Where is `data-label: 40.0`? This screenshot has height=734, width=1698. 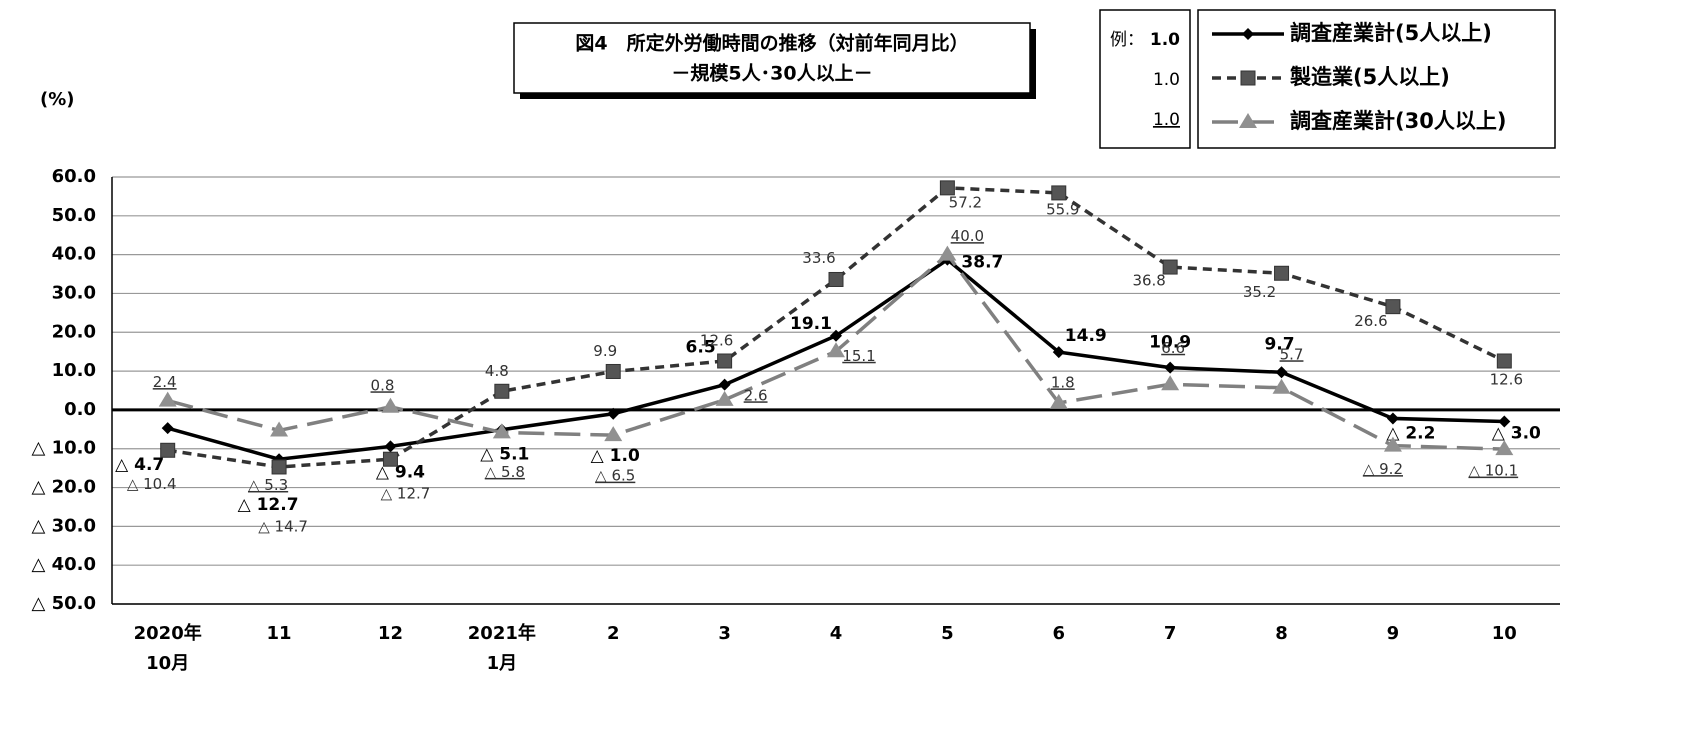
data-label: 40.0 is located at coordinates (967, 236).